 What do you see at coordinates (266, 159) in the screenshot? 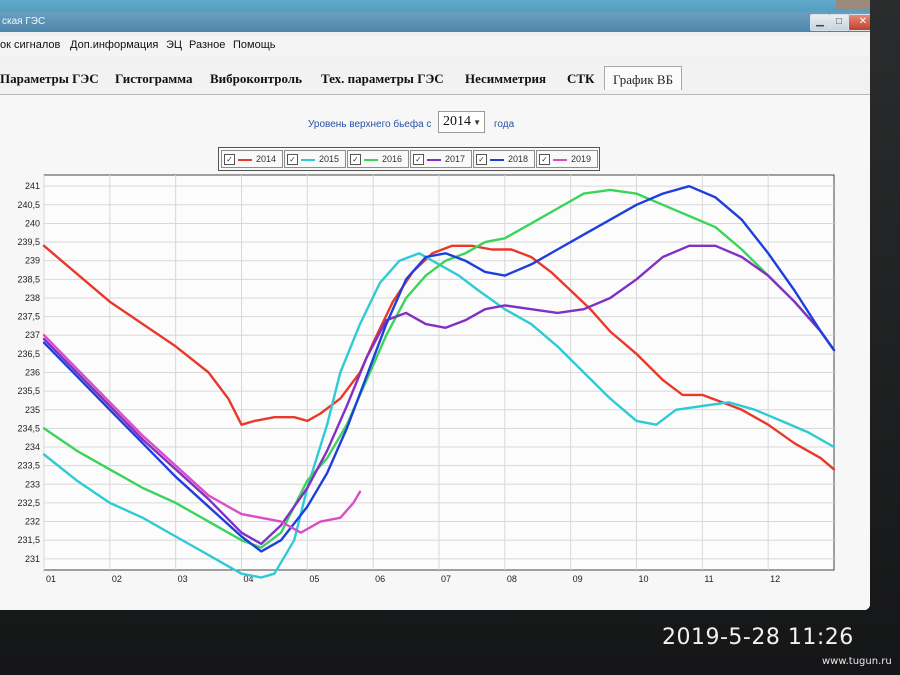
I see `legend-label: 2014` at bounding box center [266, 159].